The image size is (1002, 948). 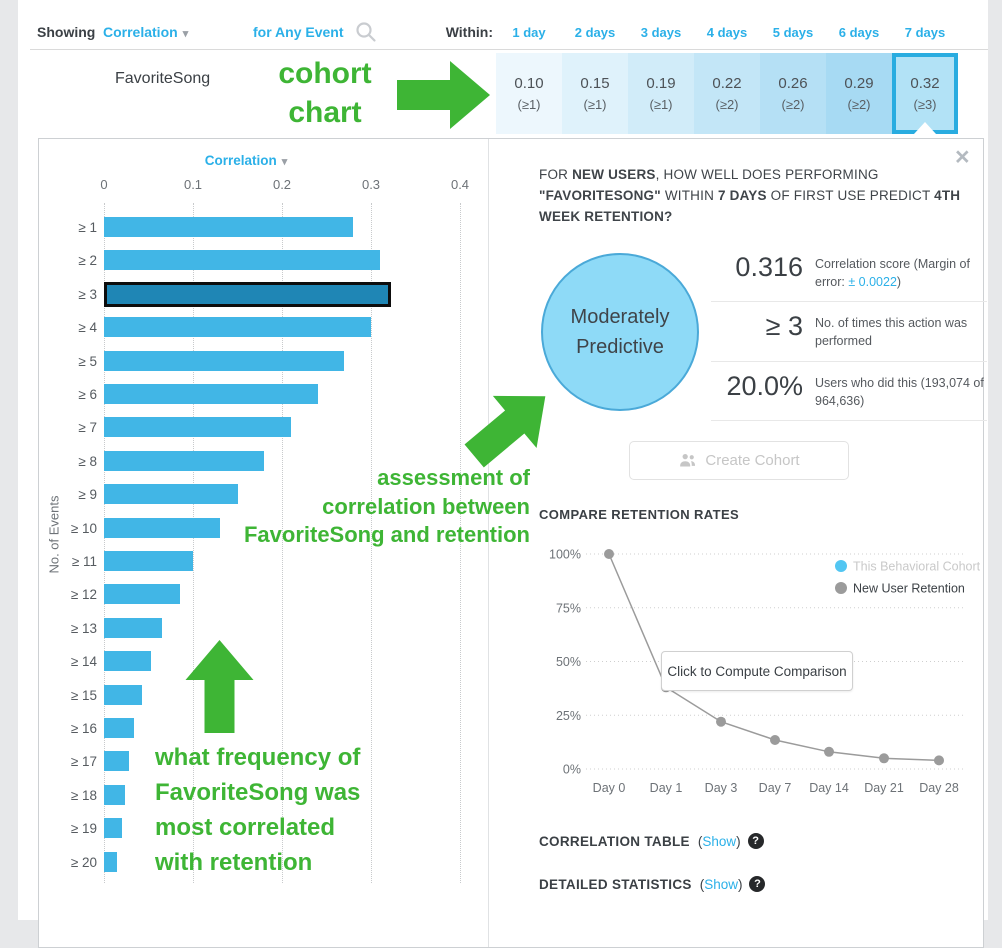 I want to click on bar-row: ≥ 17, so click(x=90, y=761).